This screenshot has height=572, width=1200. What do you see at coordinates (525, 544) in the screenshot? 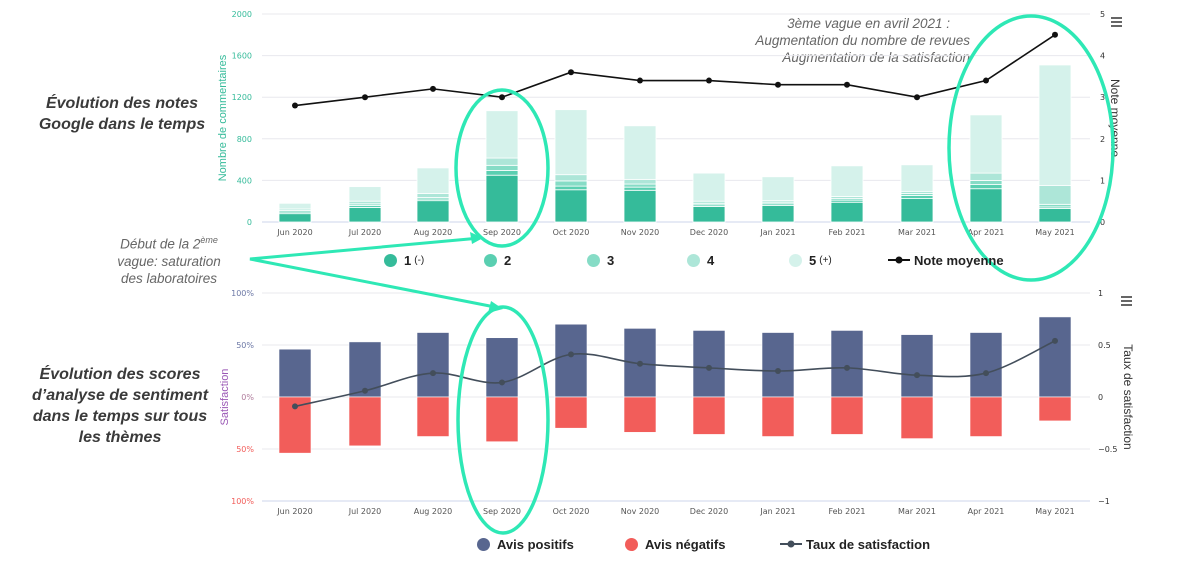
I see `legend-item-positive: Avis positifs` at bounding box center [525, 544].